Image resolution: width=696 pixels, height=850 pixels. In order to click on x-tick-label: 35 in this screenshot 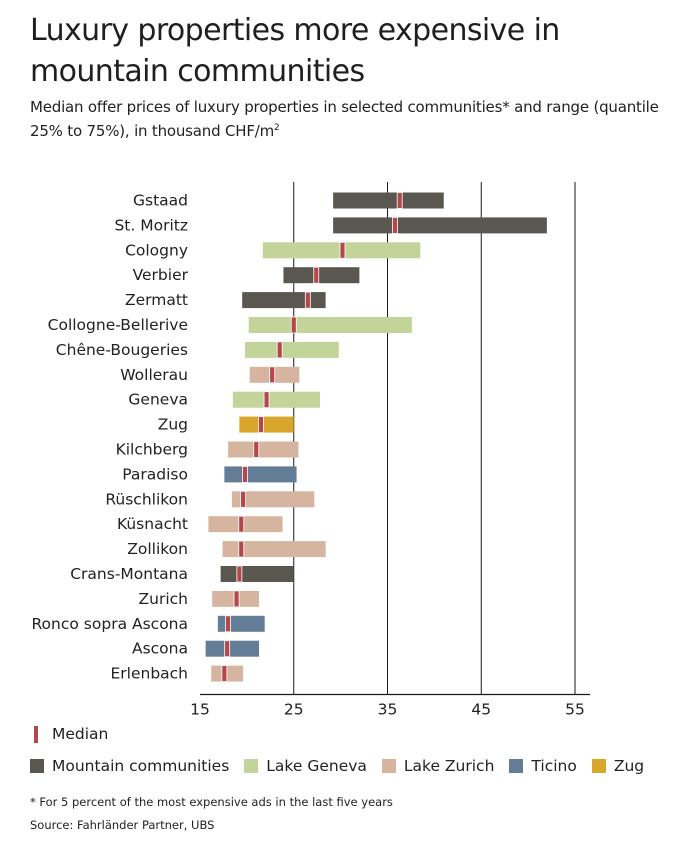, I will do `click(388, 708)`.